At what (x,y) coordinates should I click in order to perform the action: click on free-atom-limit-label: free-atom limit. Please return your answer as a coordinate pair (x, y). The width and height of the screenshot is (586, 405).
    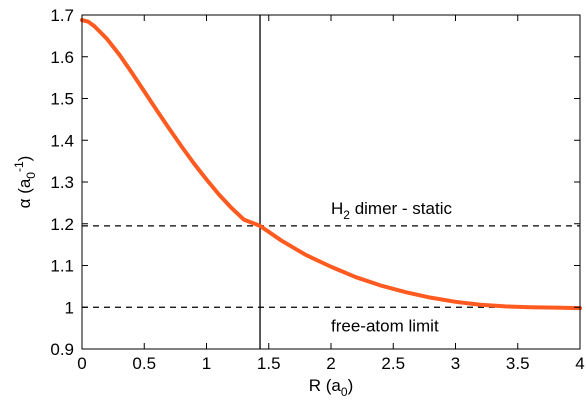
    Looking at the image, I should click on (385, 325).